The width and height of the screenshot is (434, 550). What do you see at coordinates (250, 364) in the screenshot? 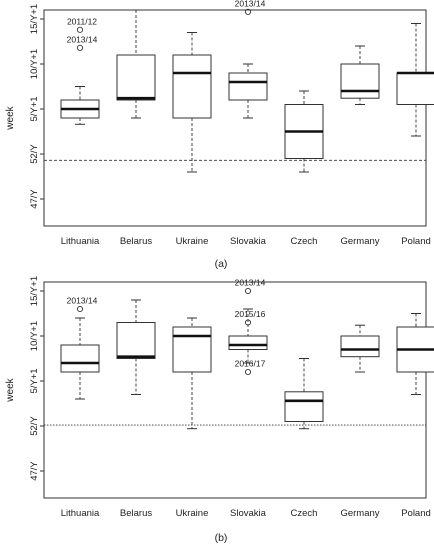
I see `outlier-label: 2016/17` at bounding box center [250, 364].